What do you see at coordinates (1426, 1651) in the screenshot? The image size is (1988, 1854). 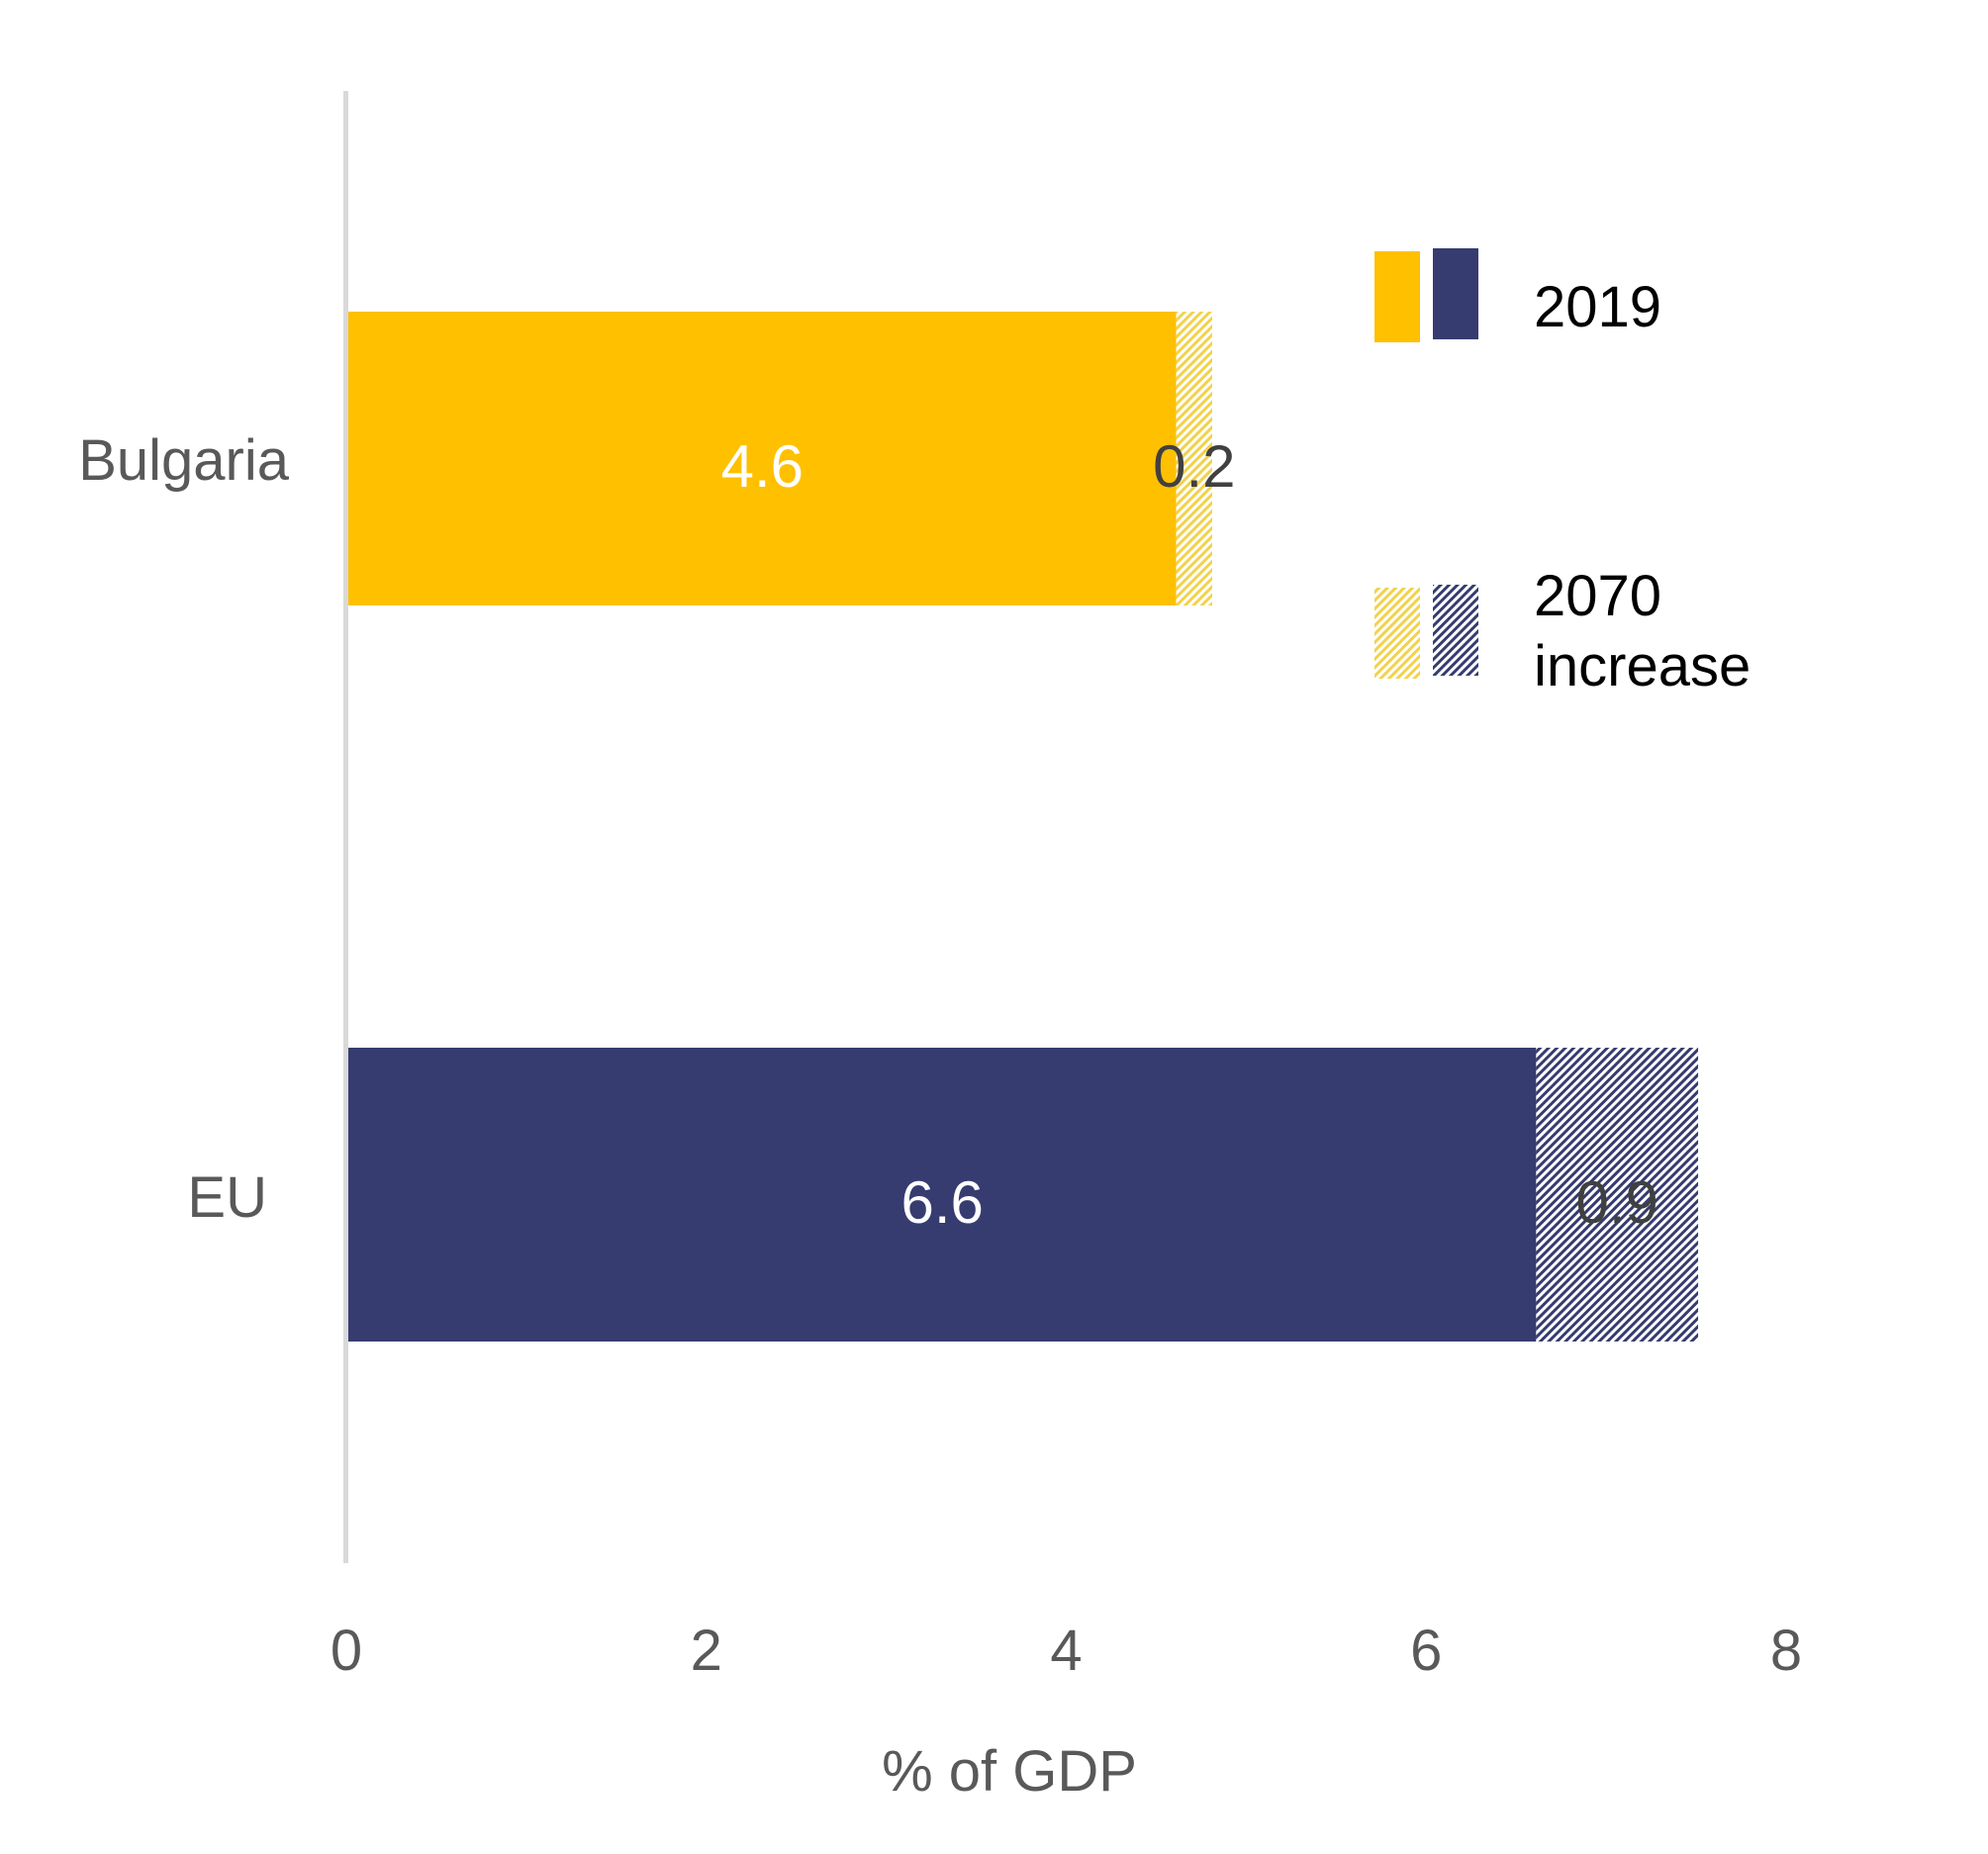 I see `x-tick-label: 6` at bounding box center [1426, 1651].